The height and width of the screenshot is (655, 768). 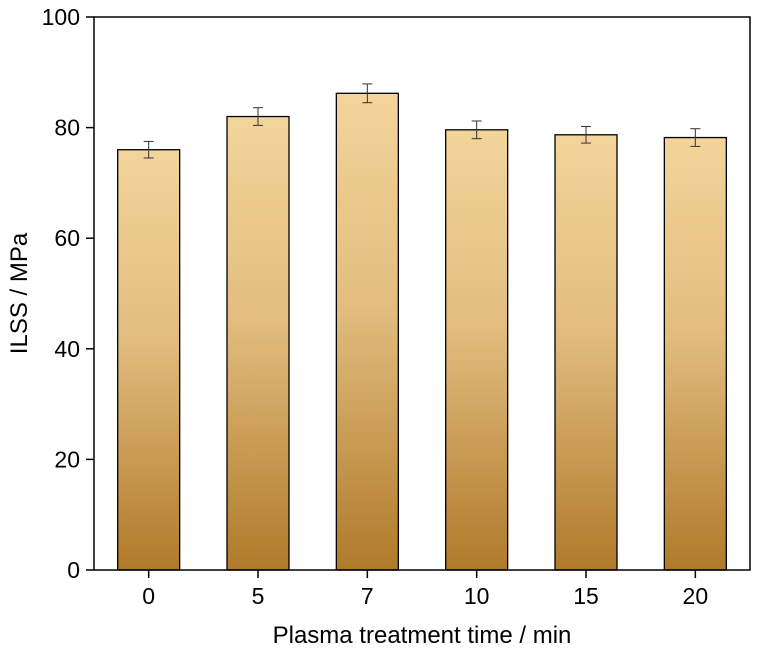 What do you see at coordinates (67, 128) in the screenshot?
I see `y-tick-label-80: 80` at bounding box center [67, 128].